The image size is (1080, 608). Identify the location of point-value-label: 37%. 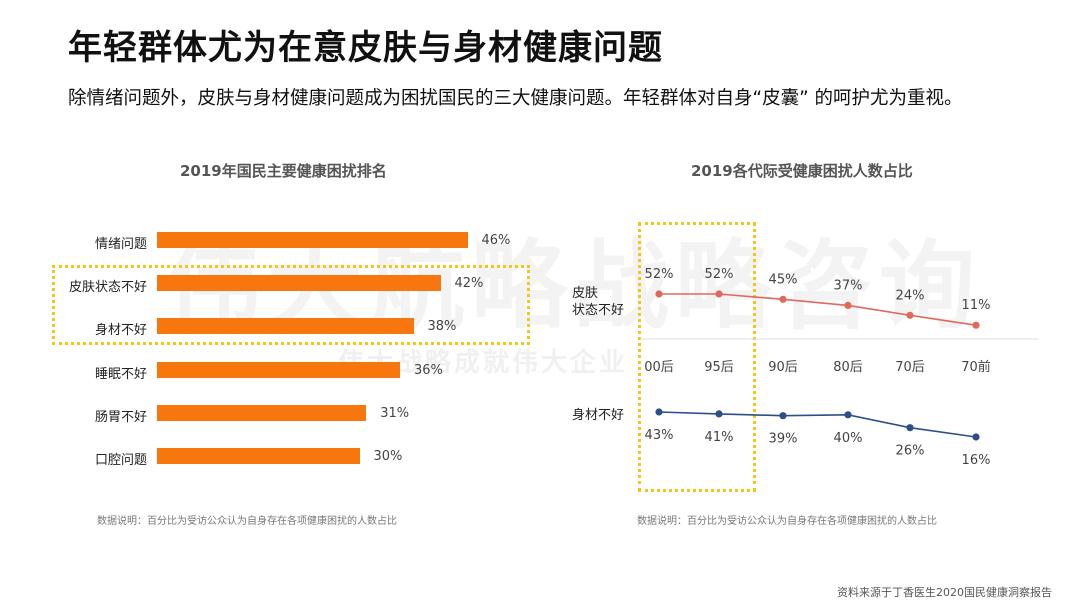
(848, 285).